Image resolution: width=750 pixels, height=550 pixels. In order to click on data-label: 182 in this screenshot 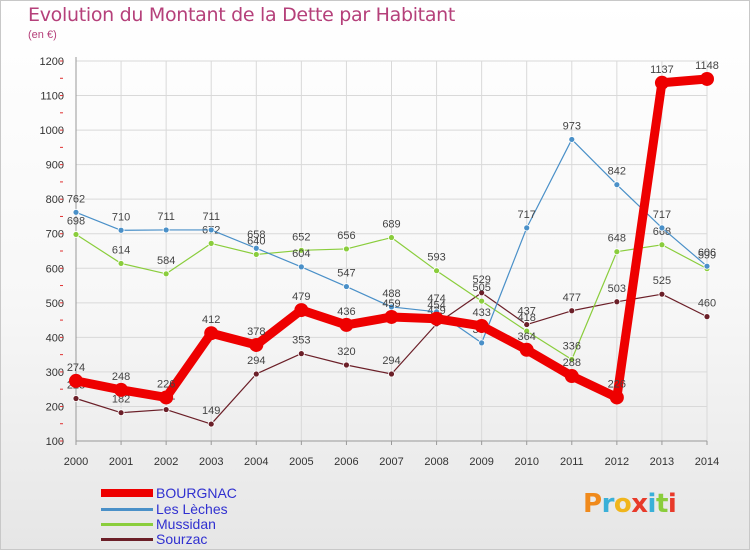, I will do `click(121, 400)`.